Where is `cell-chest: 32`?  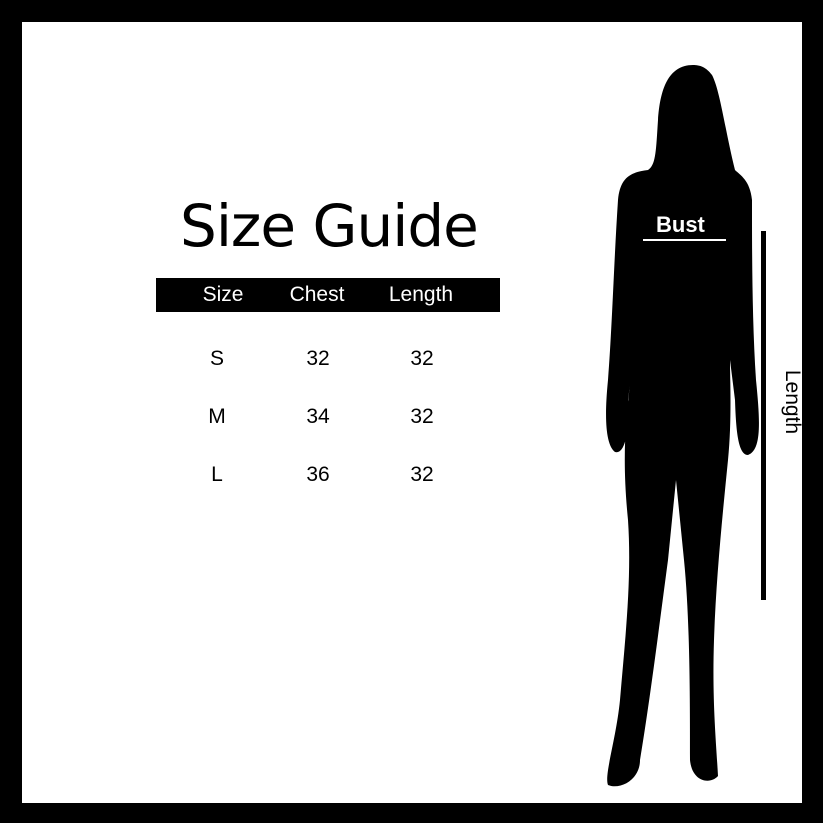
cell-chest: 32 is located at coordinates (318, 358).